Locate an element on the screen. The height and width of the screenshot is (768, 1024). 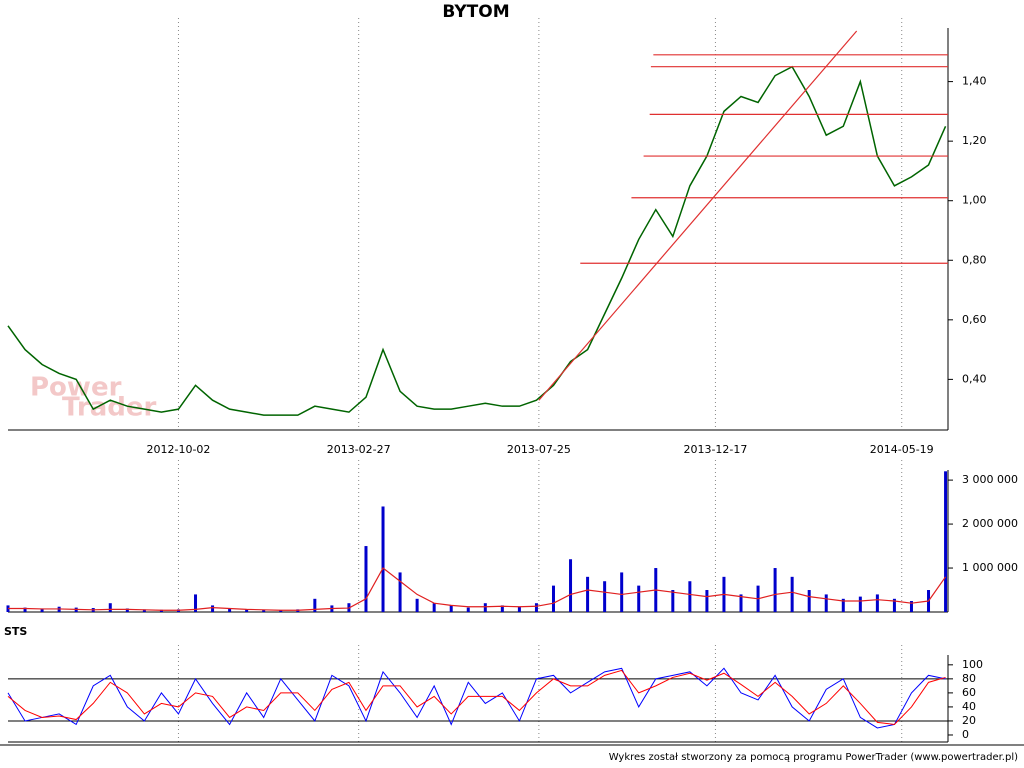
y-tick-label: 80 is located at coordinates (969, 678).